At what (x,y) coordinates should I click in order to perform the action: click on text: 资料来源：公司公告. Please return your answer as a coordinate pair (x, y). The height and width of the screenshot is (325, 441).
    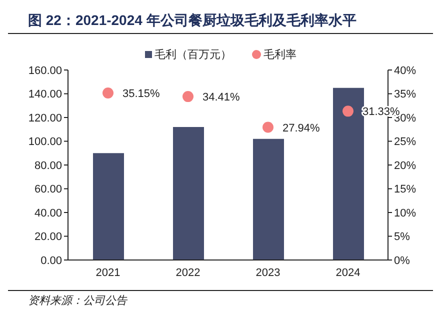
    Looking at the image, I should click on (220, 299).